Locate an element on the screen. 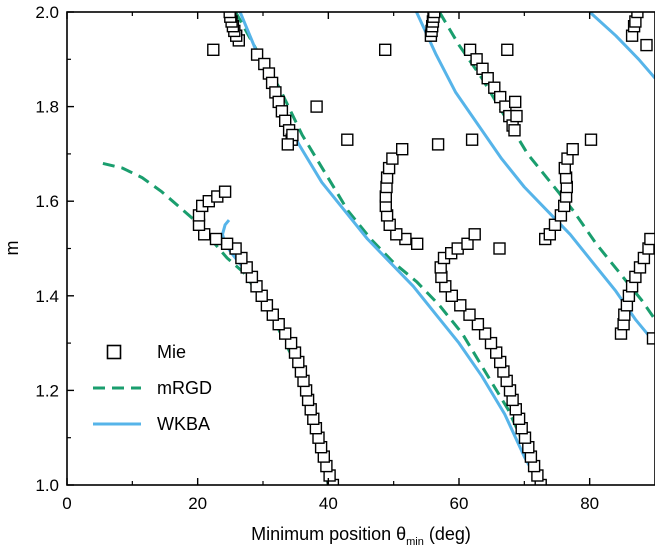 Image resolution: width=655 pixels, height=555 pixels. legend-marker-mie is located at coordinates (114, 352).